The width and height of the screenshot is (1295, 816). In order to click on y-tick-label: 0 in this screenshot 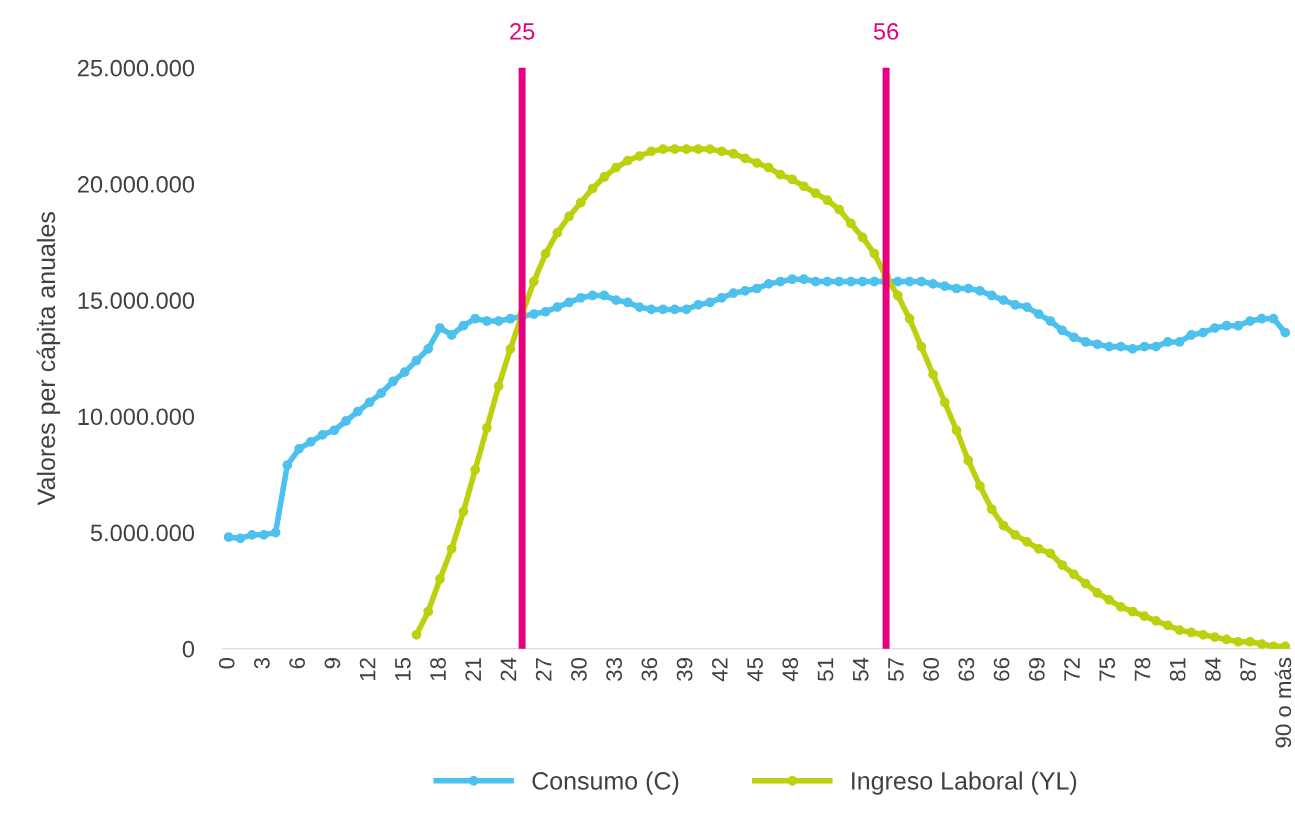, I will do `click(188, 649)`.